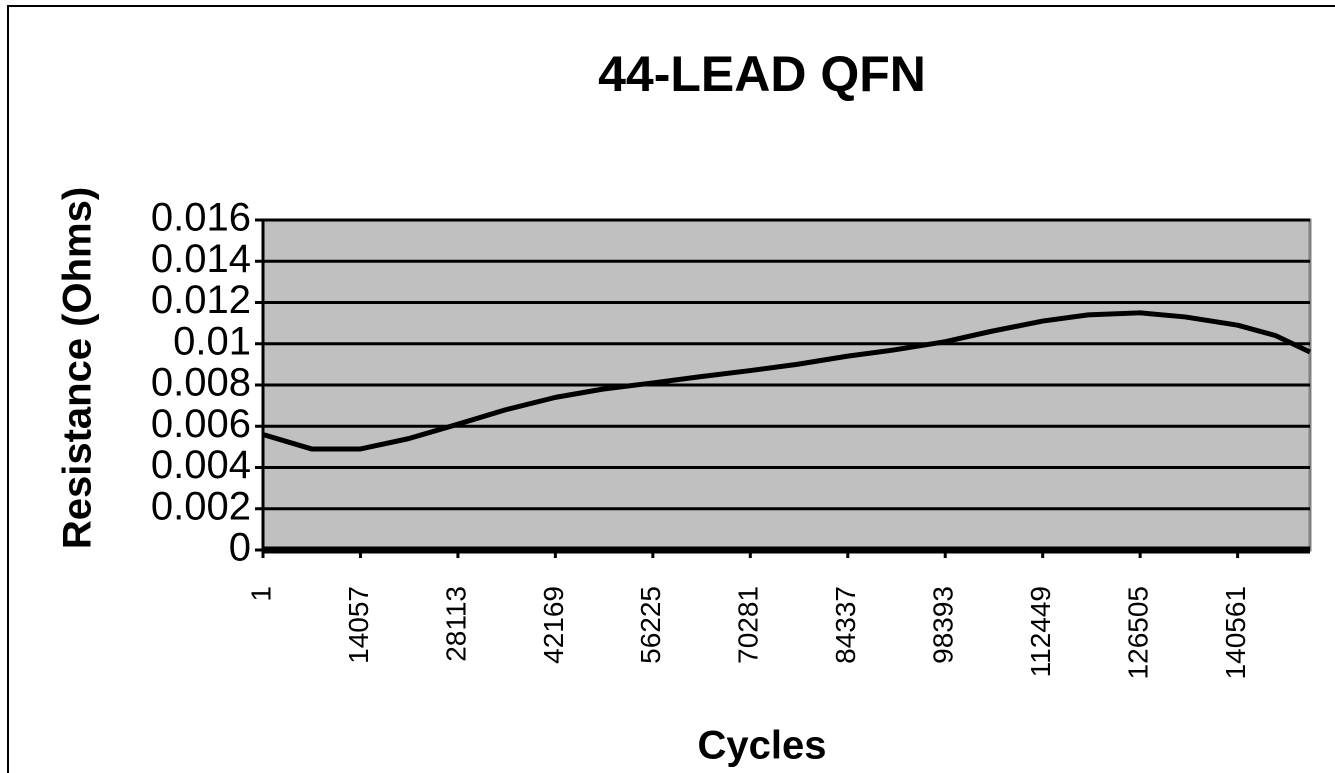 The image size is (1335, 773). Describe the element at coordinates (201, 300) in the screenshot. I see `y-tick-label: 0.012` at that location.